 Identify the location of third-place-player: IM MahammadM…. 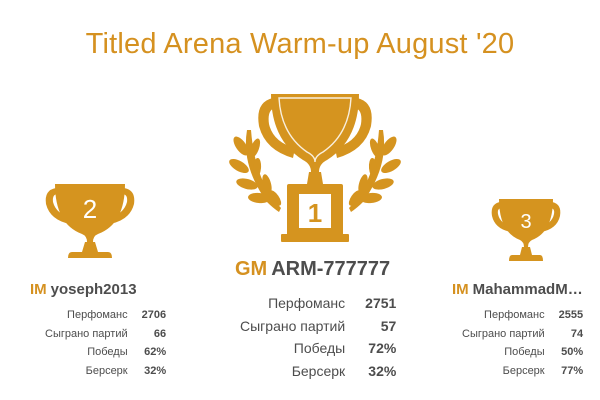
(524, 289).